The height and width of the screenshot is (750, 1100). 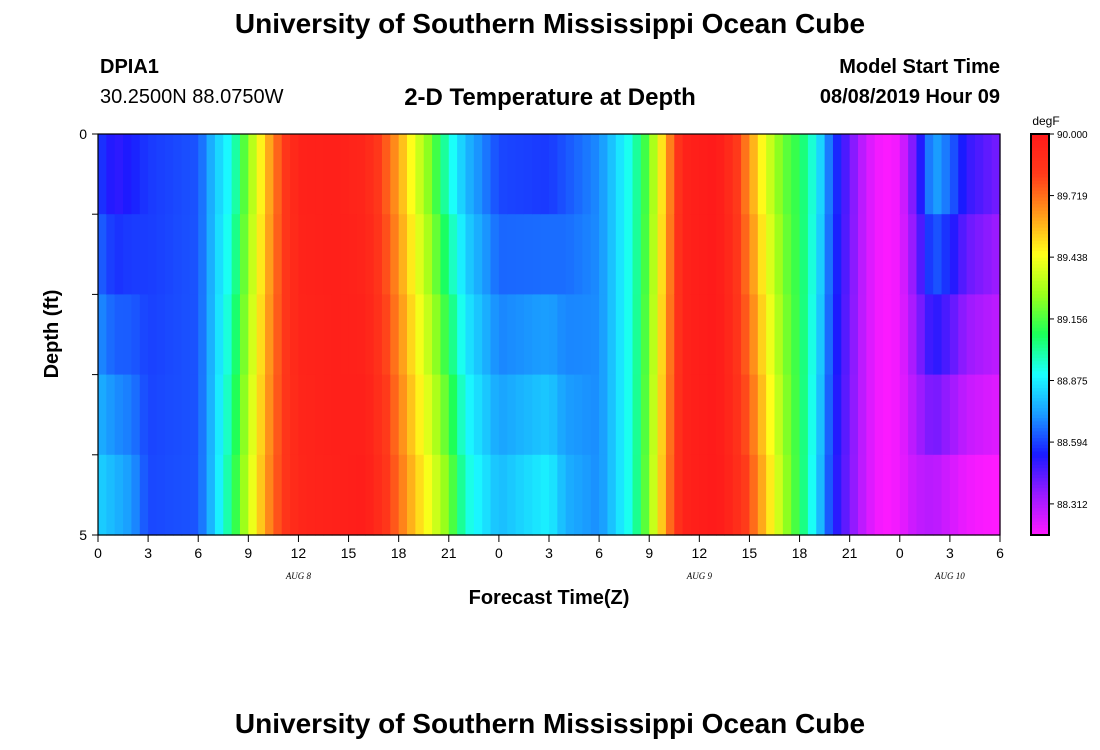 I want to click on x-tick-label: 9, so click(x=649, y=553).